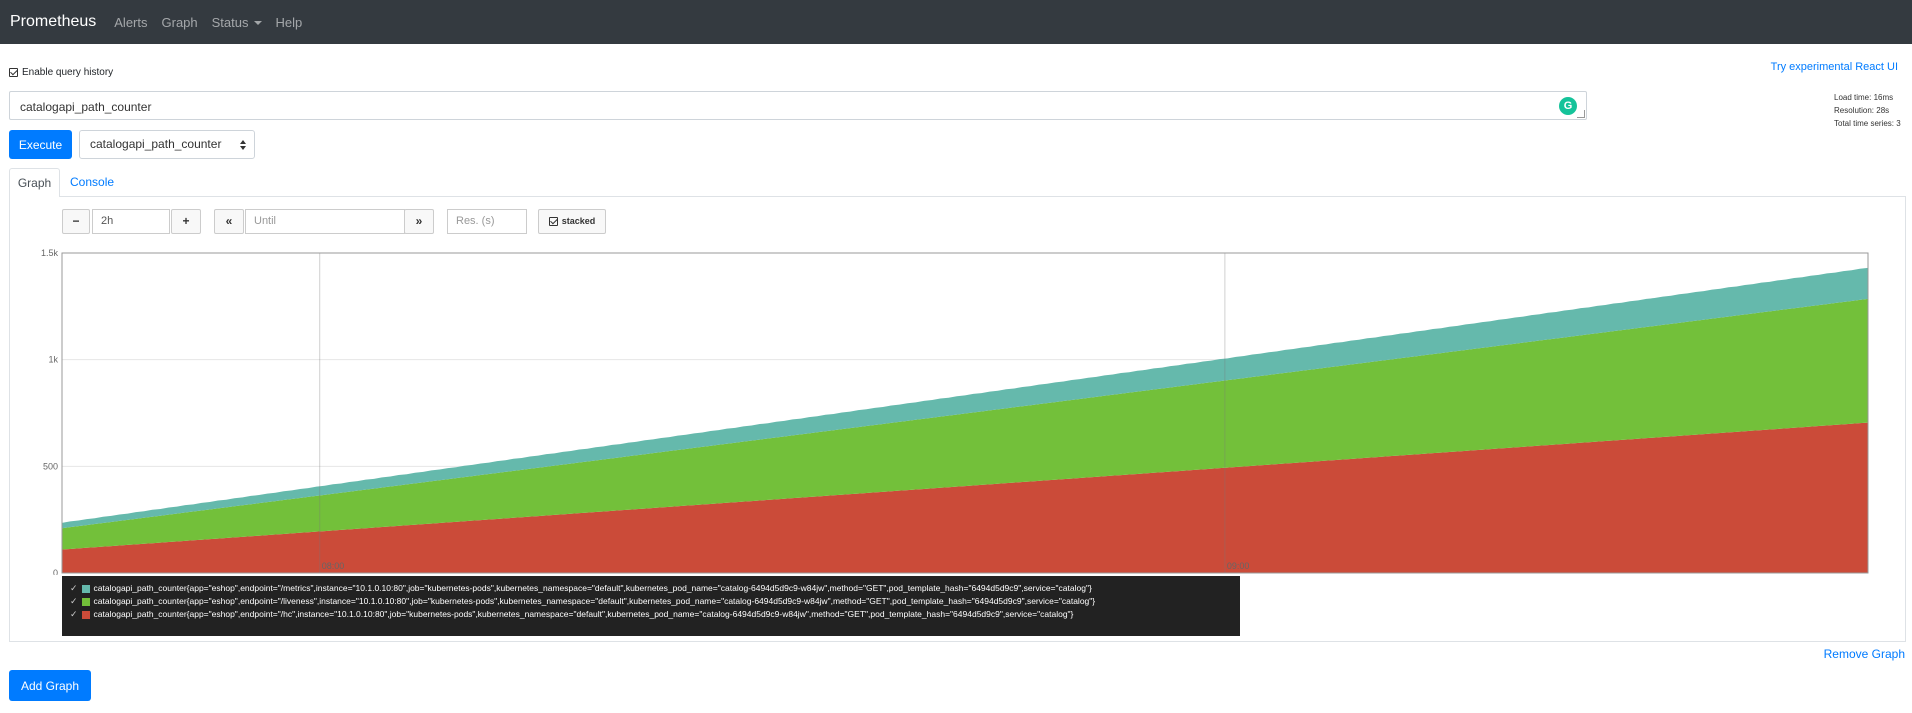  Describe the element at coordinates (40, 144) in the screenshot. I see `execute-button: Execute` at that location.